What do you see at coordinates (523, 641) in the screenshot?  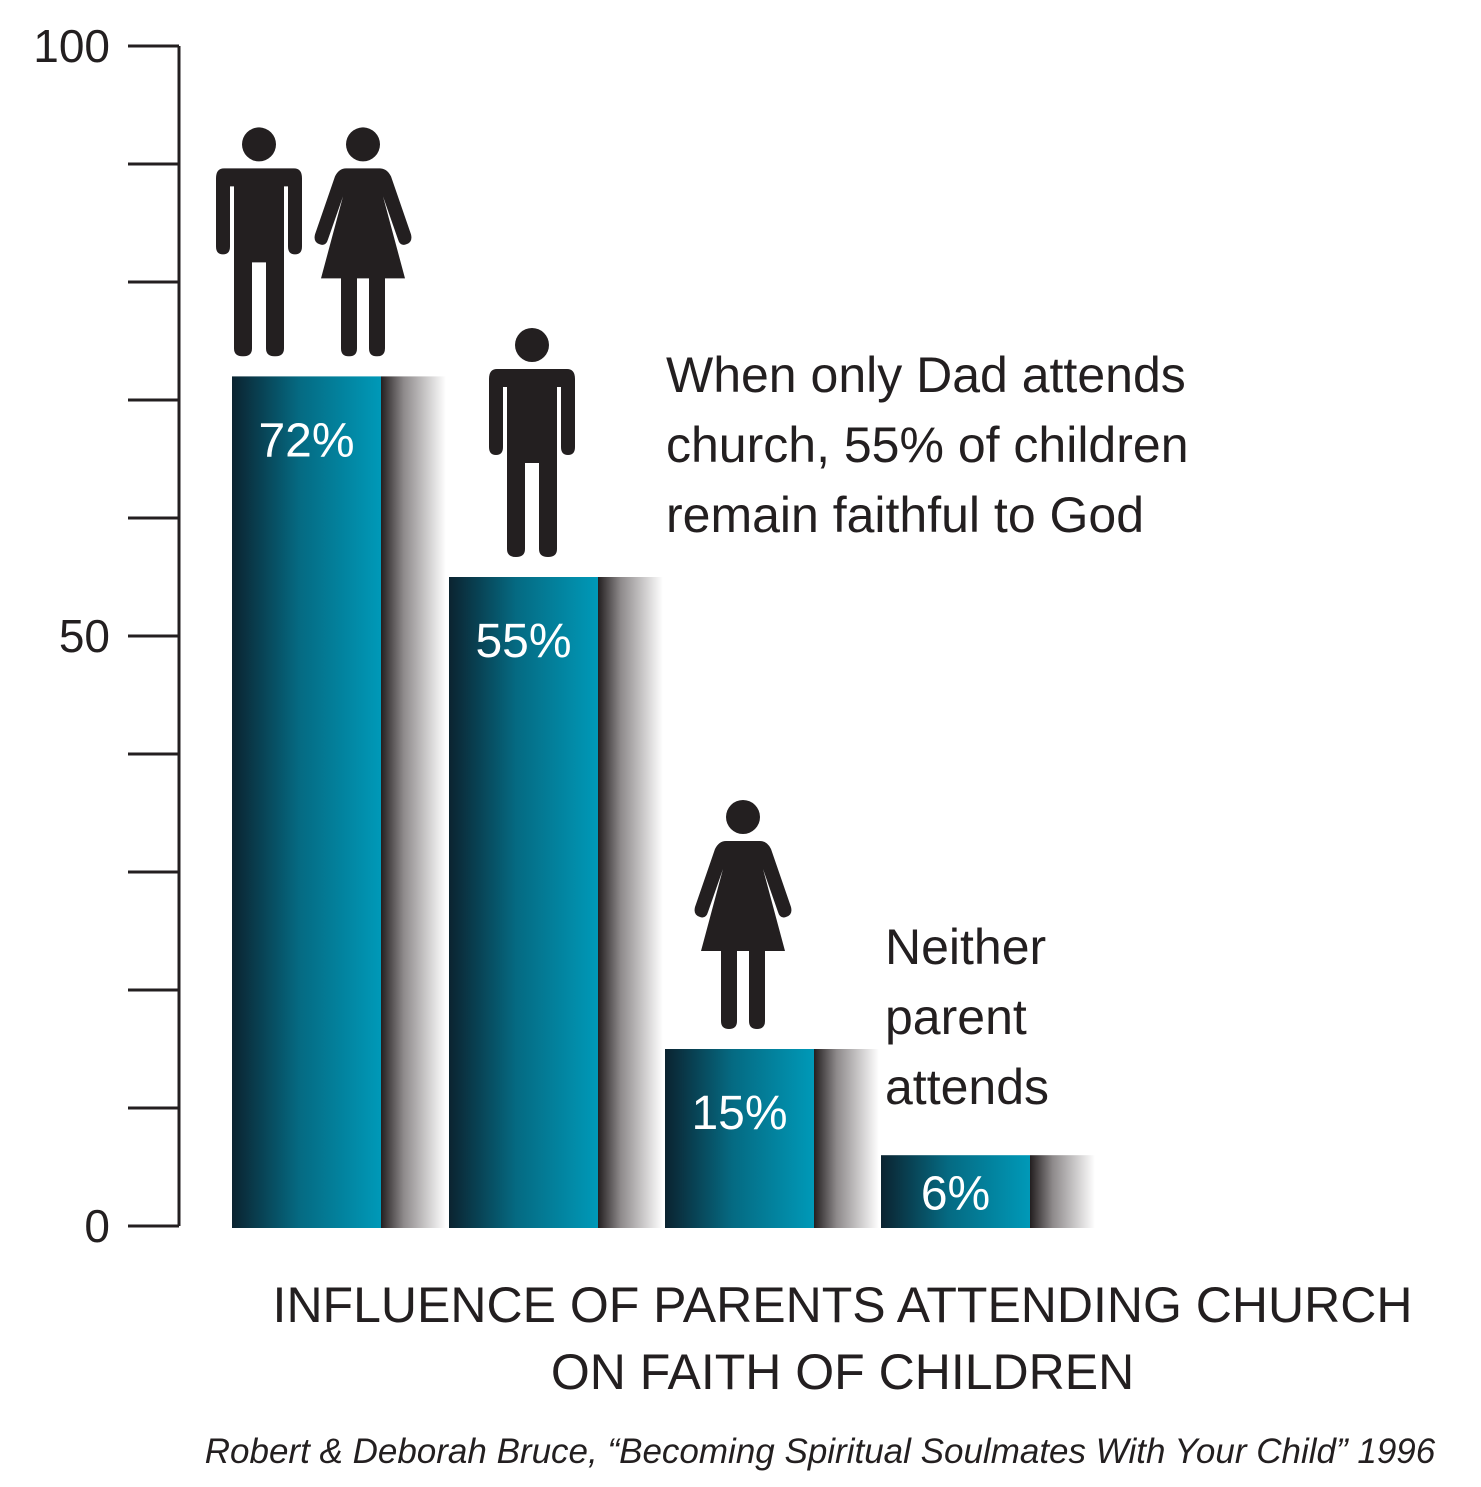 I see `bar-value-label: 55%` at bounding box center [523, 641].